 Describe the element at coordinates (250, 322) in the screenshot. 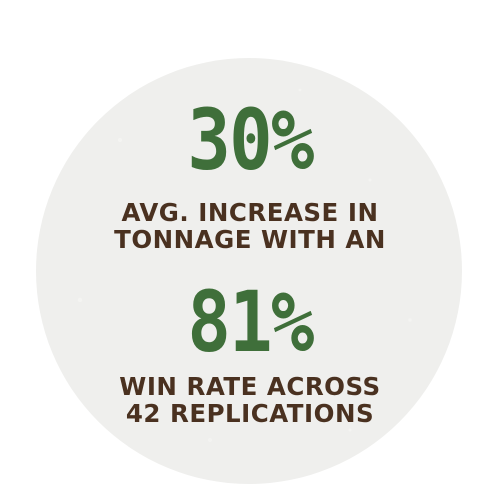

I see `stat-value-win-rate: 81%` at that location.